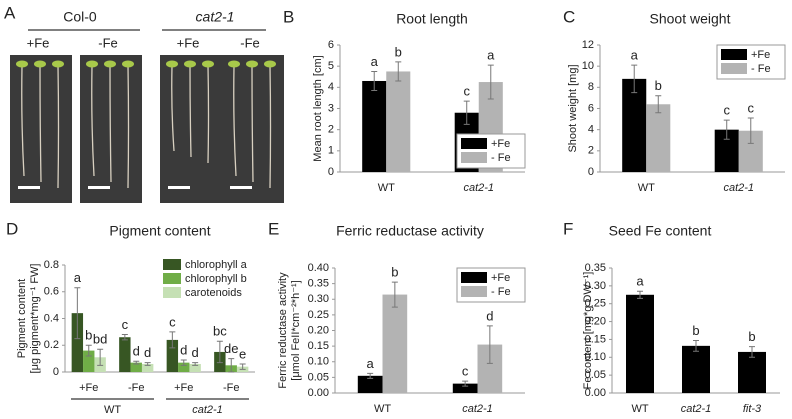 Image resolution: width=792 pixels, height=419 pixels. What do you see at coordinates (588, 45) in the screenshot?
I see `y-tick-label: 12` at bounding box center [588, 45].